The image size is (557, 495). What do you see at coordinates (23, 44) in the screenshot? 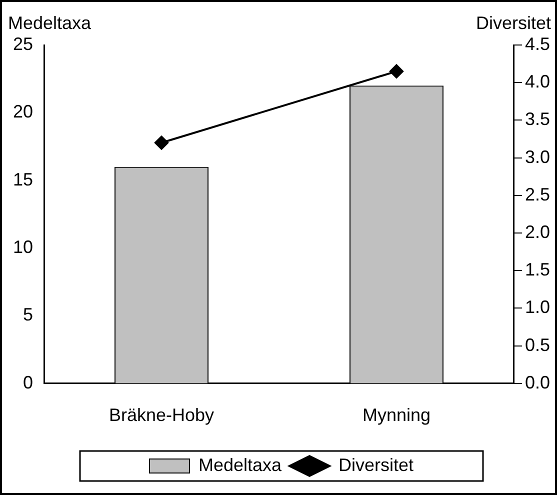
I see `y-tick-label: 25` at bounding box center [23, 44].